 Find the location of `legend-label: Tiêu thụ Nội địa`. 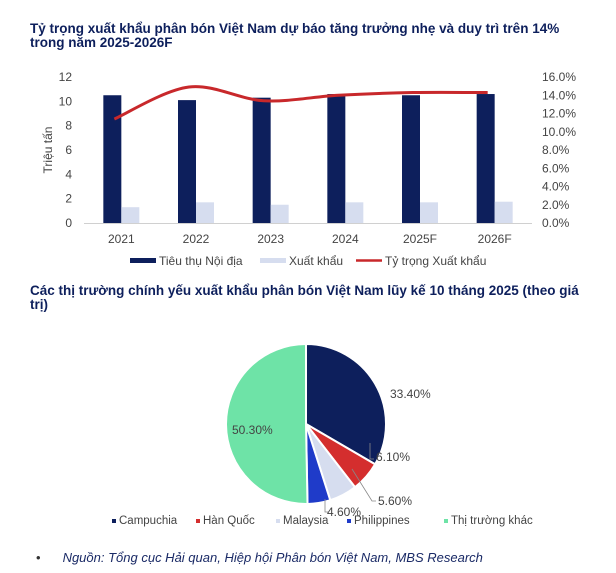

legend-label: Tiêu thụ Nội địa is located at coordinates (201, 261).